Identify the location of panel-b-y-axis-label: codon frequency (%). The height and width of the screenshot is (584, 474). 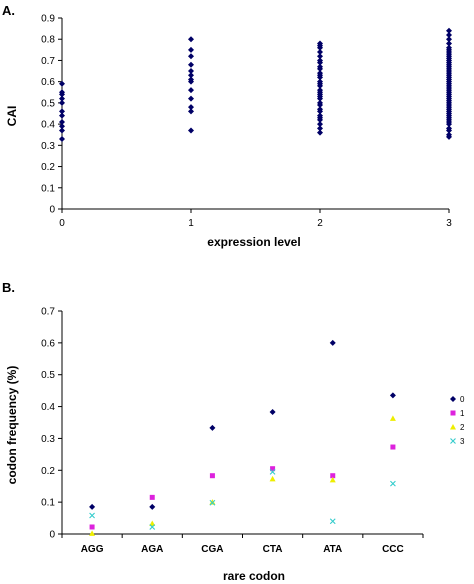
(12, 425).